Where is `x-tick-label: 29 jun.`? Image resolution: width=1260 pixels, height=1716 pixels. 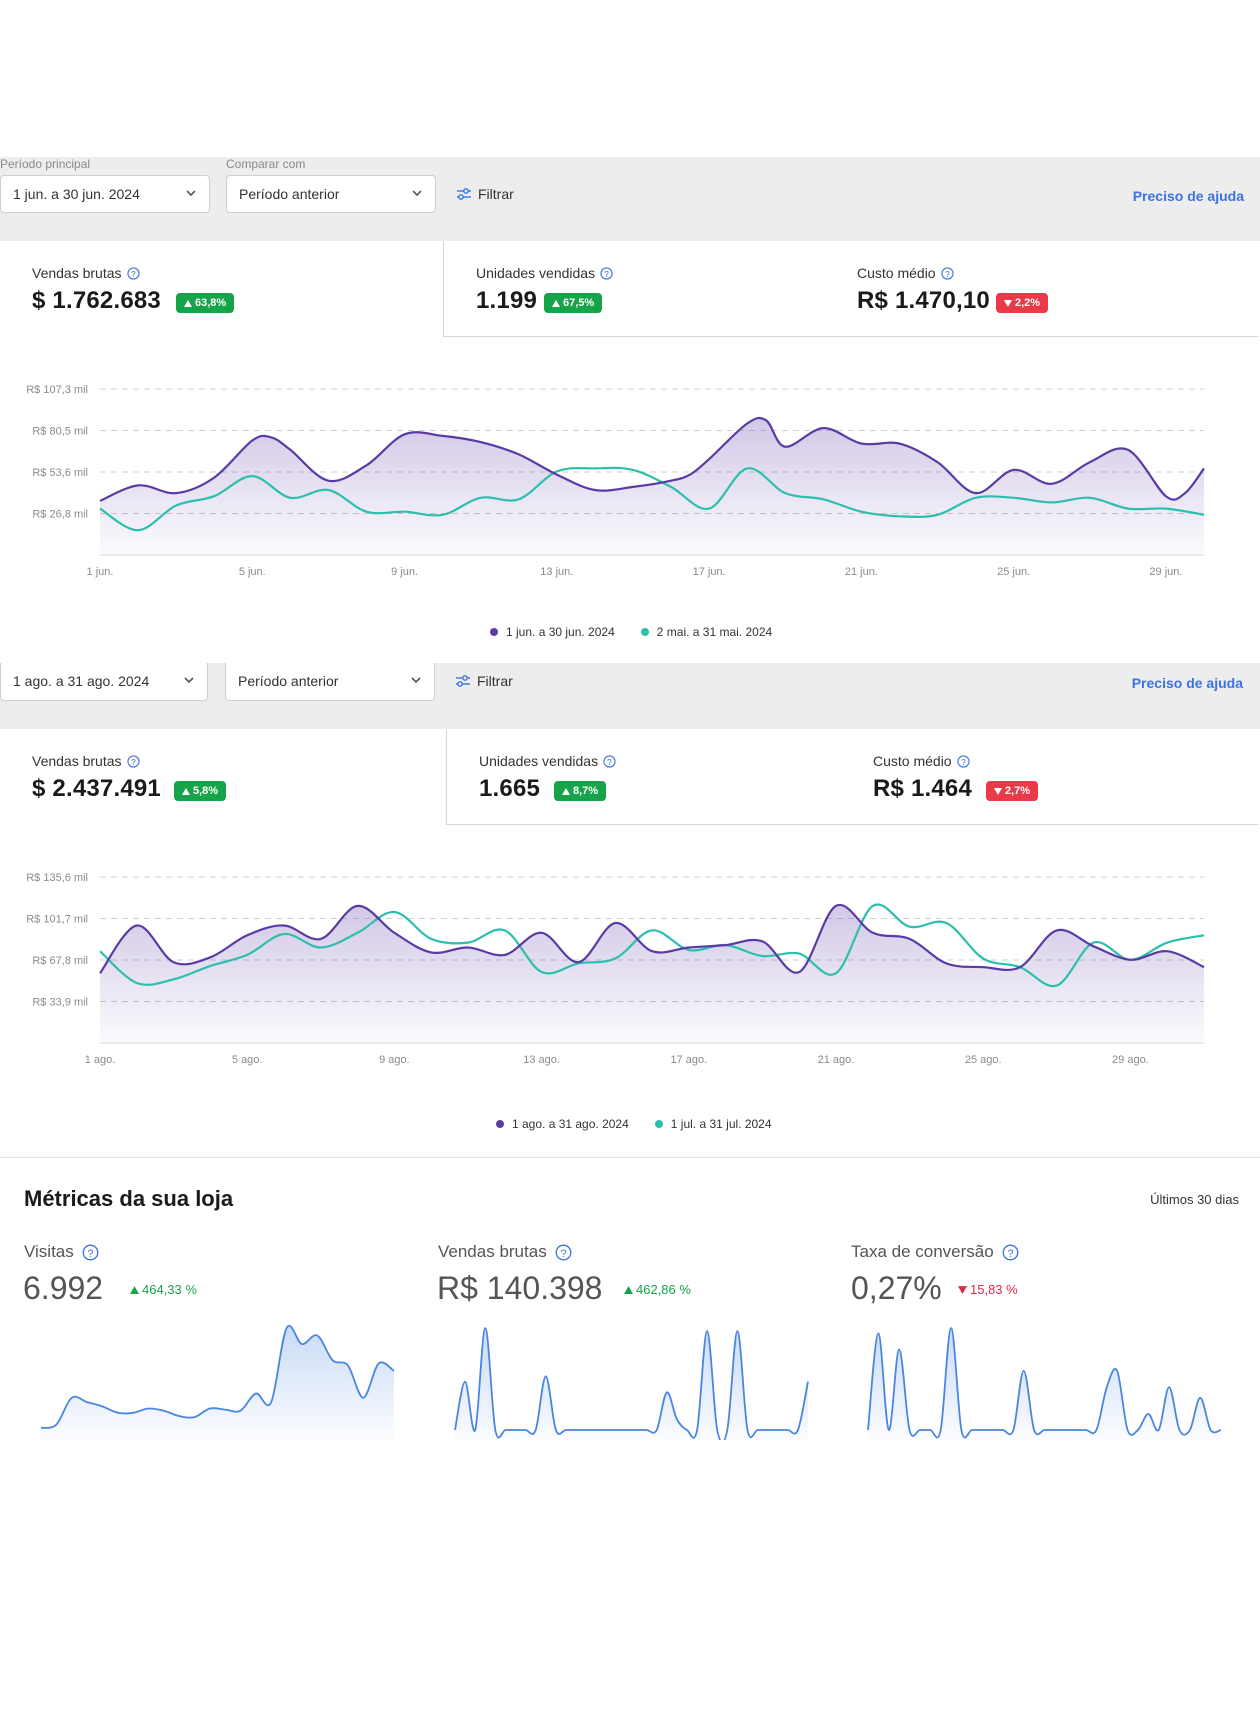
x-tick-label: 29 jun. is located at coordinates (1165, 572).